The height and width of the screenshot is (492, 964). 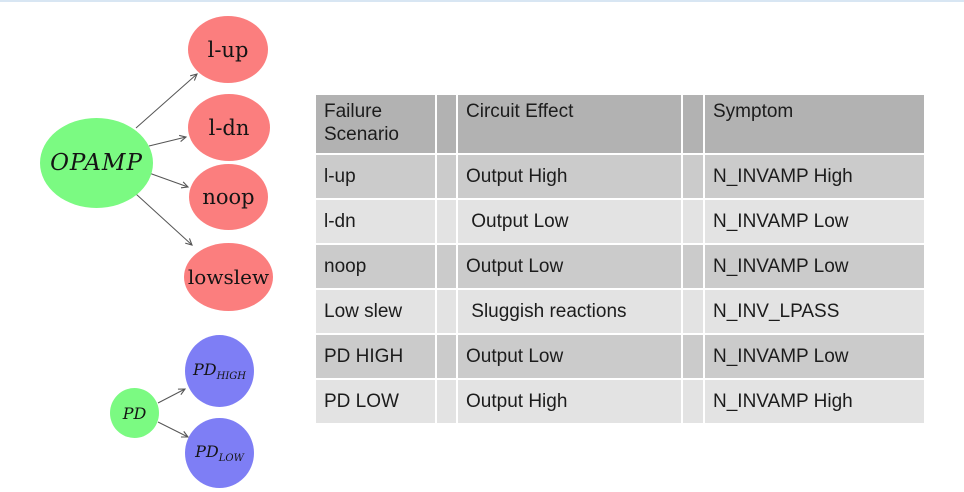 I want to click on cell-scenario: noop, so click(x=375, y=266).